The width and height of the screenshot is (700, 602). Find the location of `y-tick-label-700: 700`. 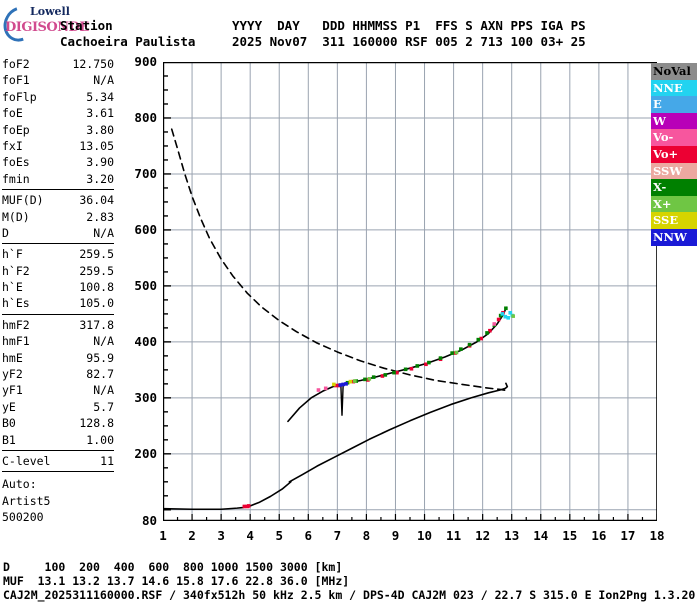

y-tick-label-700: 700 is located at coordinates (145, 173).